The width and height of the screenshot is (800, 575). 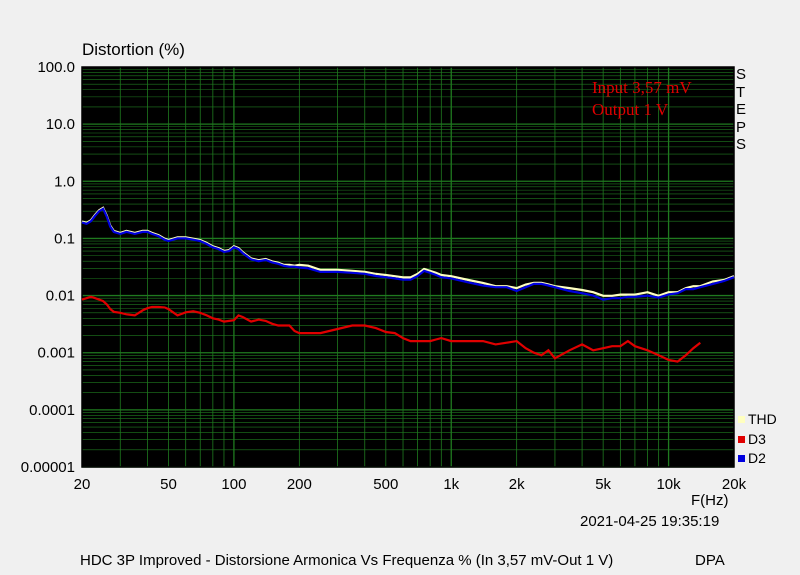 What do you see at coordinates (52, 410) in the screenshot?
I see `y-tick-label: 0.0001` at bounding box center [52, 410].